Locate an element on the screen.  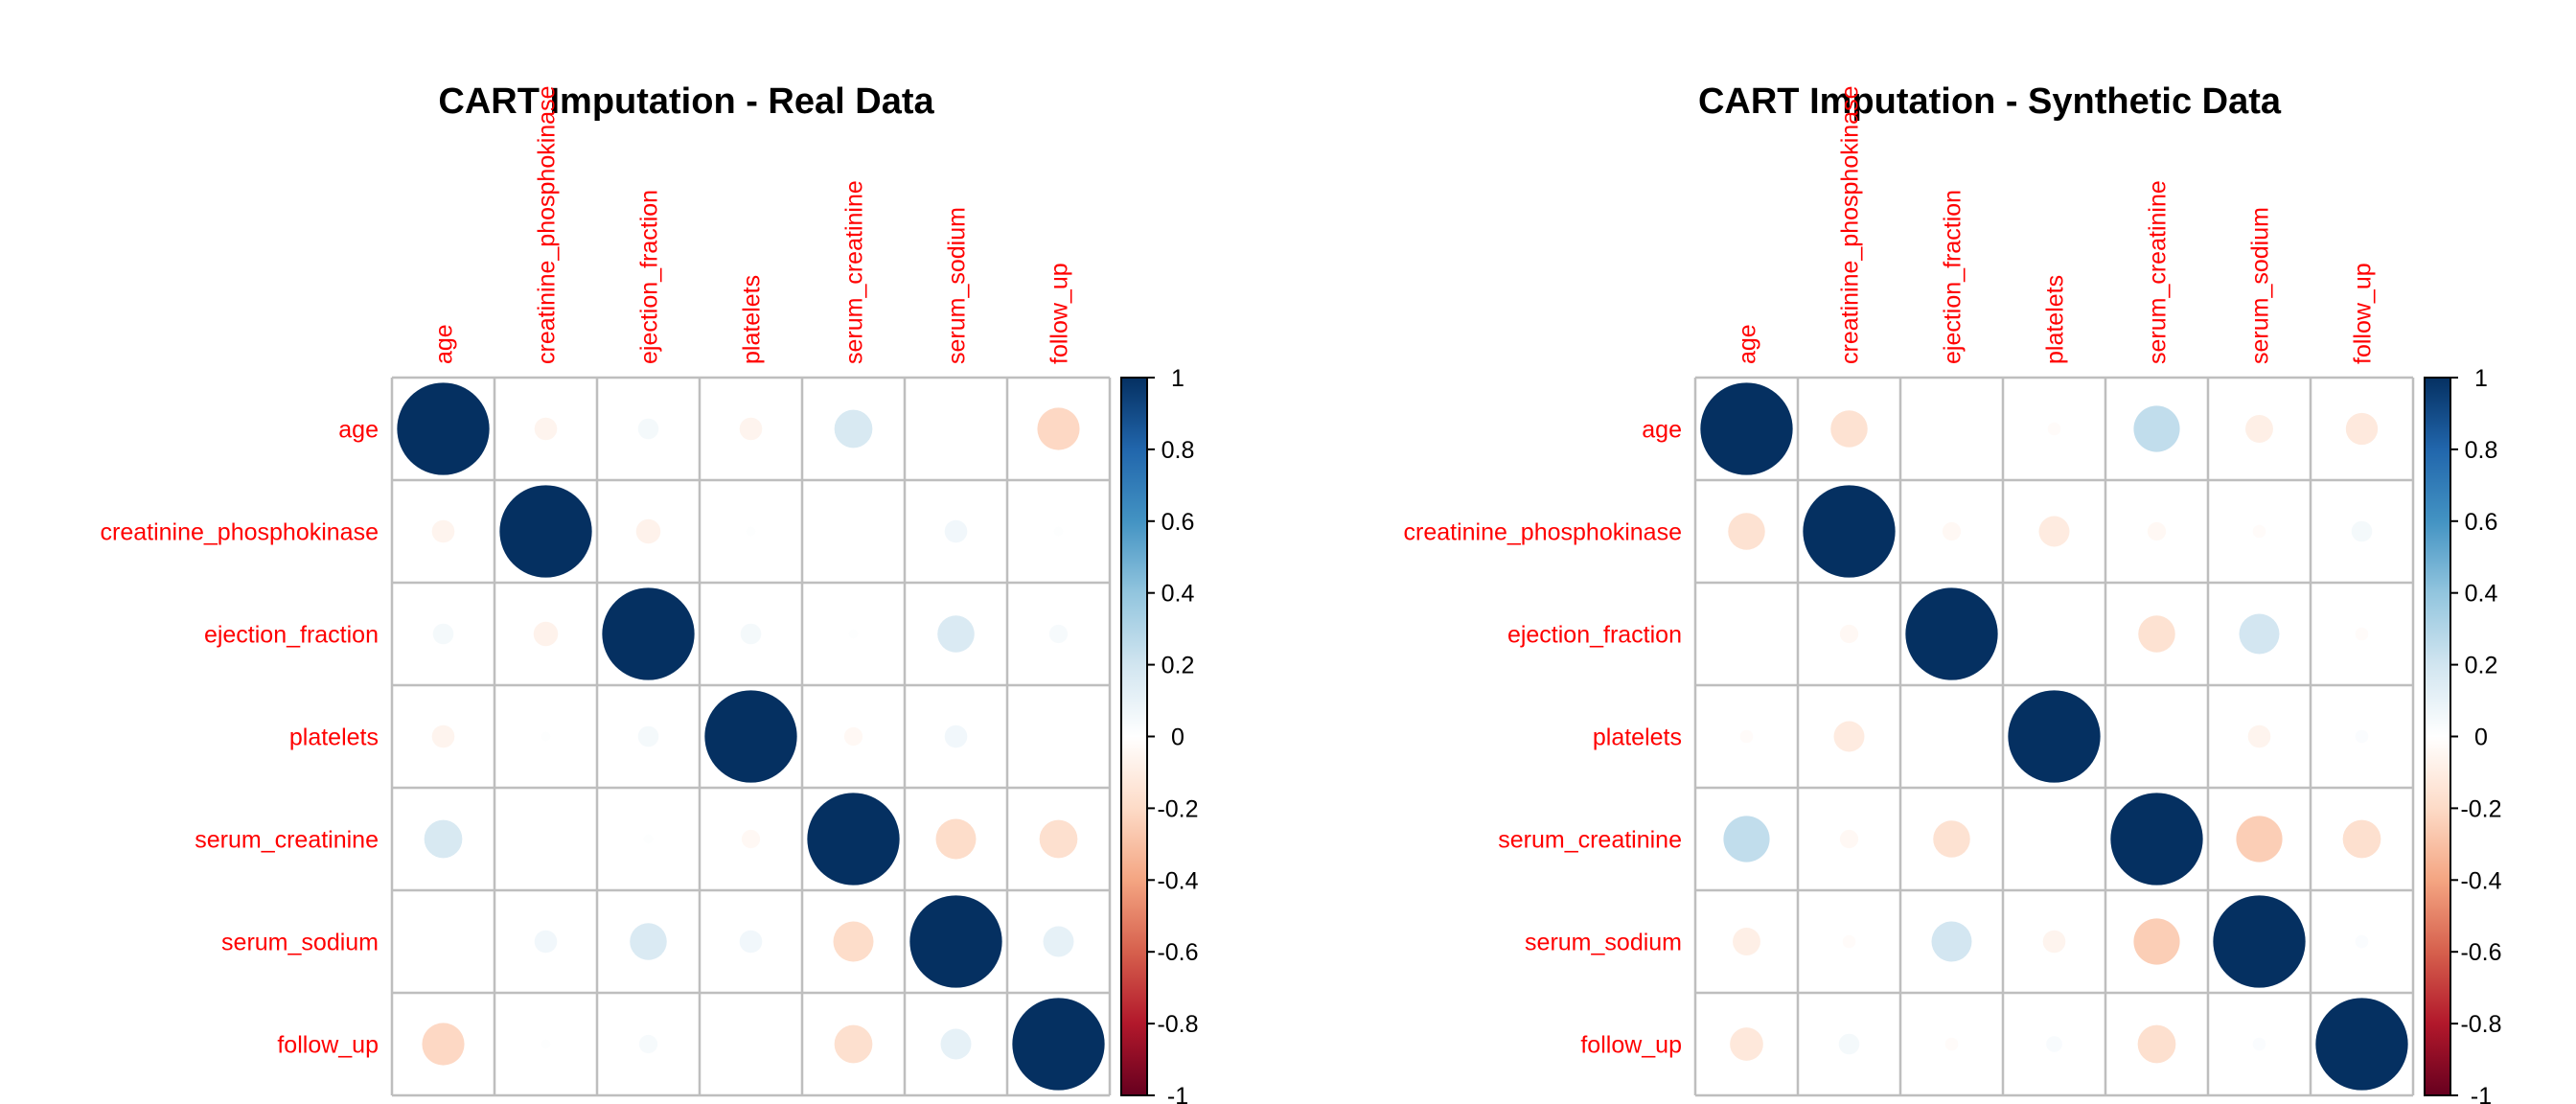
corr-circle-serum_sodium-follow_up is located at coordinates (2362, 941).